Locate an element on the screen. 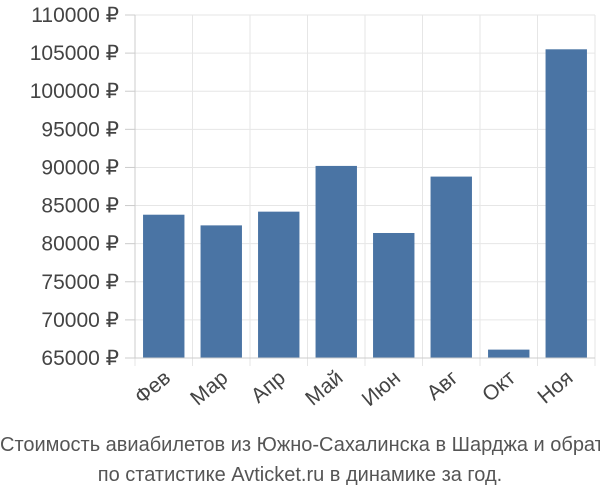  x-tick-label: Окт is located at coordinates (499, 386).